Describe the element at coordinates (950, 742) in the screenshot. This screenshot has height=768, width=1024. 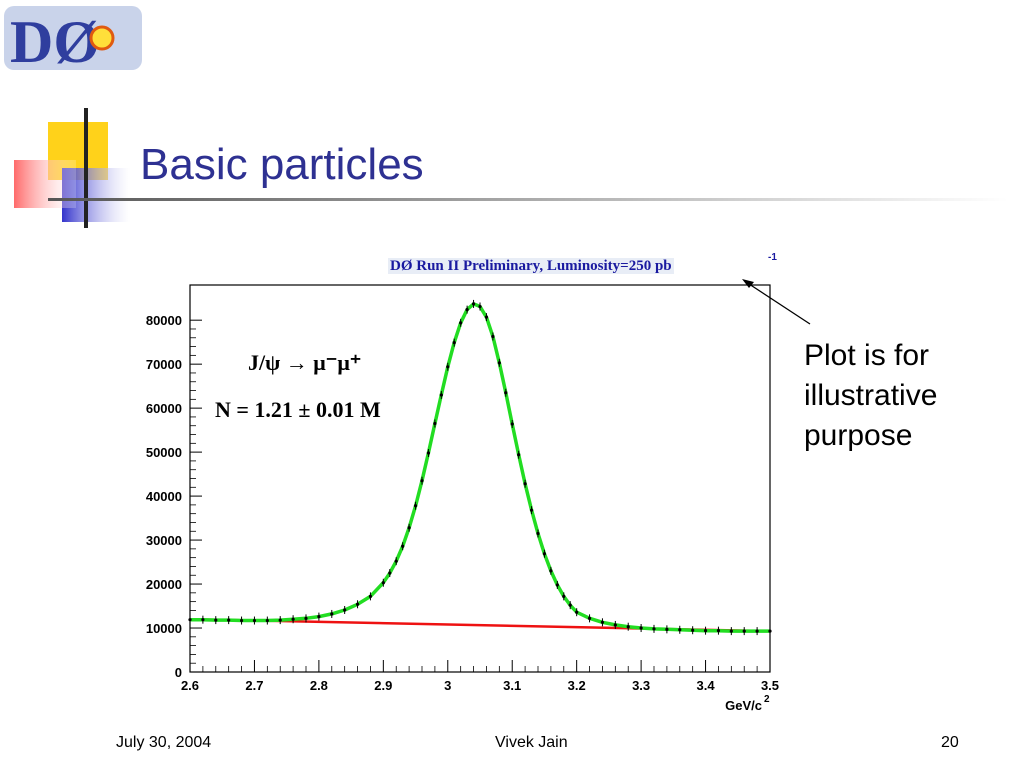
I see `footer-page-number: 20` at that location.